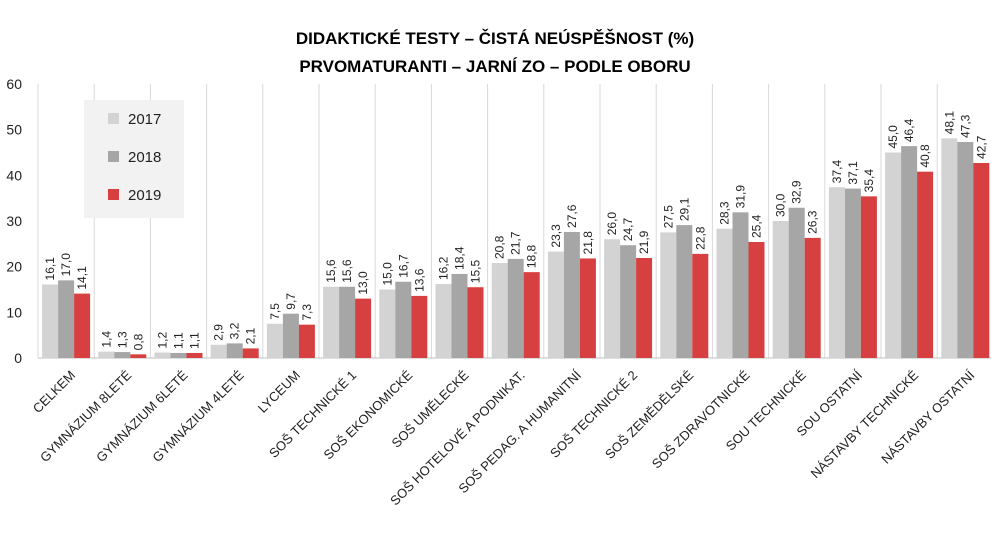  What do you see at coordinates (556, 236) in the screenshot?
I see `data-label: 23,3` at bounding box center [556, 236].